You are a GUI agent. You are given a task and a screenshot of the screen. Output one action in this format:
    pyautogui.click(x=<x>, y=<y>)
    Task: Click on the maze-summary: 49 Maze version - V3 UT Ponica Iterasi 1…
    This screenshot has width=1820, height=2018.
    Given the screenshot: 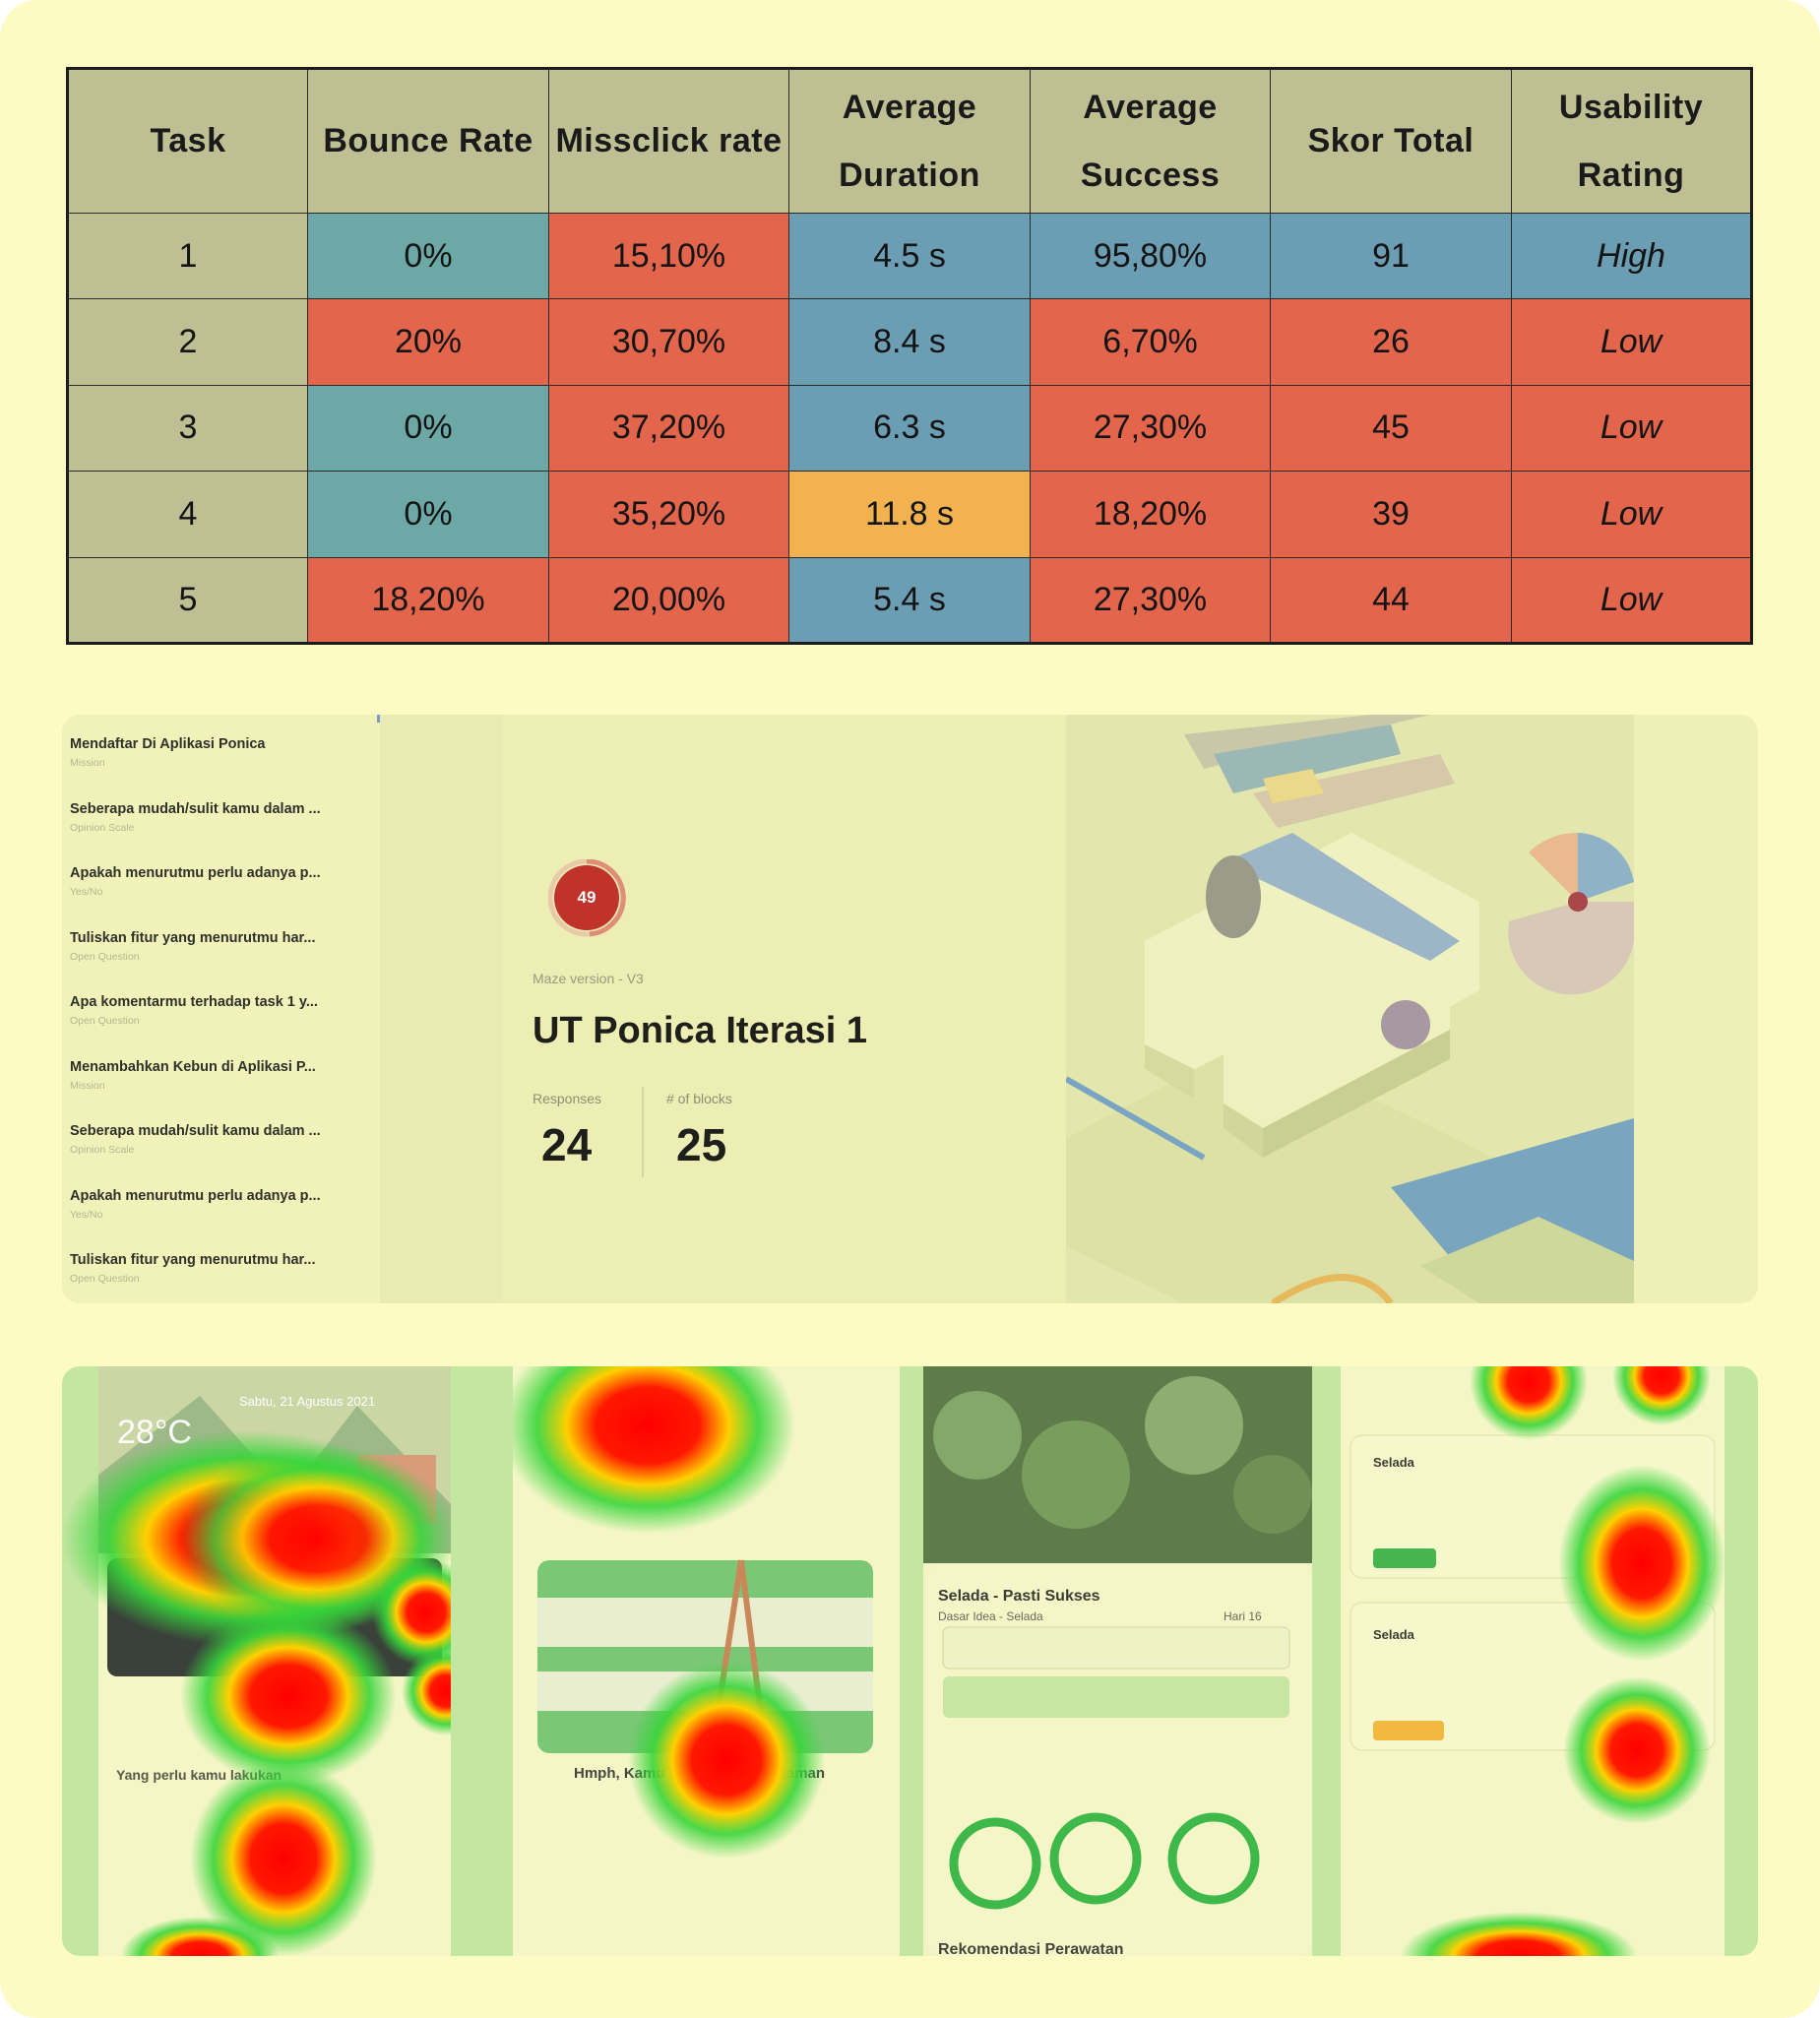 What is the action you would take?
    pyautogui.click(x=784, y=1009)
    